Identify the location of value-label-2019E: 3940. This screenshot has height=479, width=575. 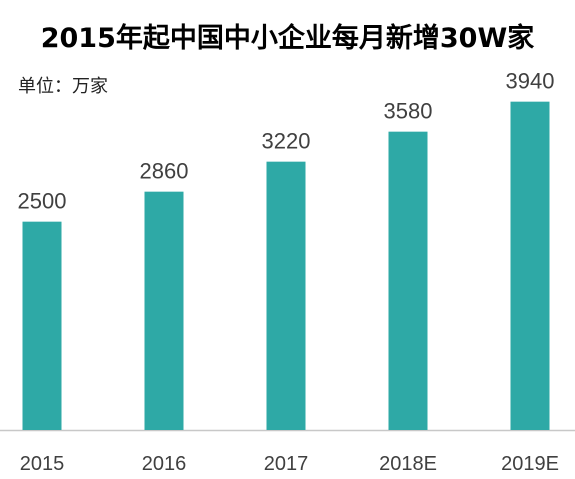
(530, 81).